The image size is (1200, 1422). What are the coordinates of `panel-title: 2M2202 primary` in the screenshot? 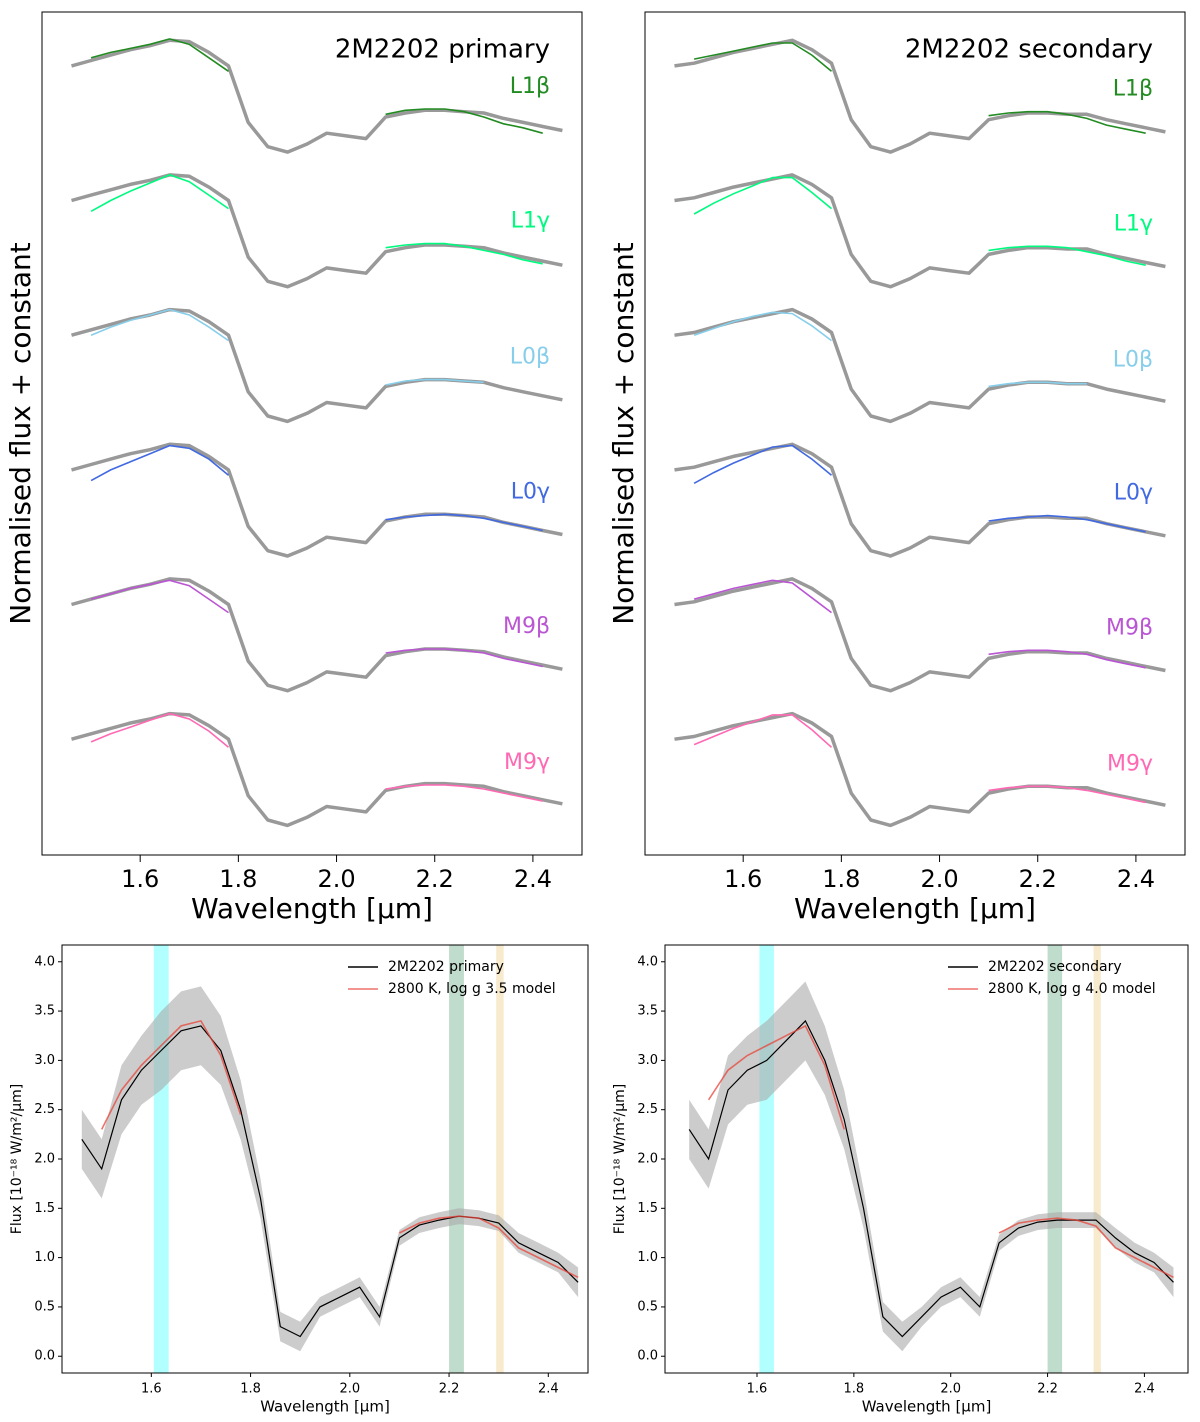 It's located at (442, 50).